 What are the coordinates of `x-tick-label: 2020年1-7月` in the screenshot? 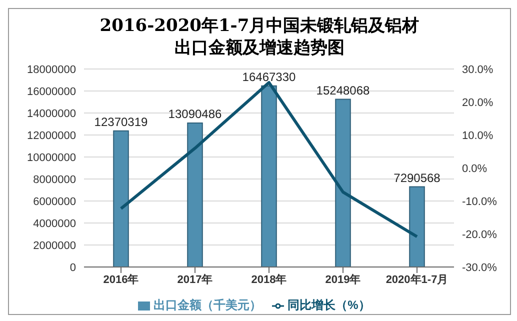 It's located at (417, 279).